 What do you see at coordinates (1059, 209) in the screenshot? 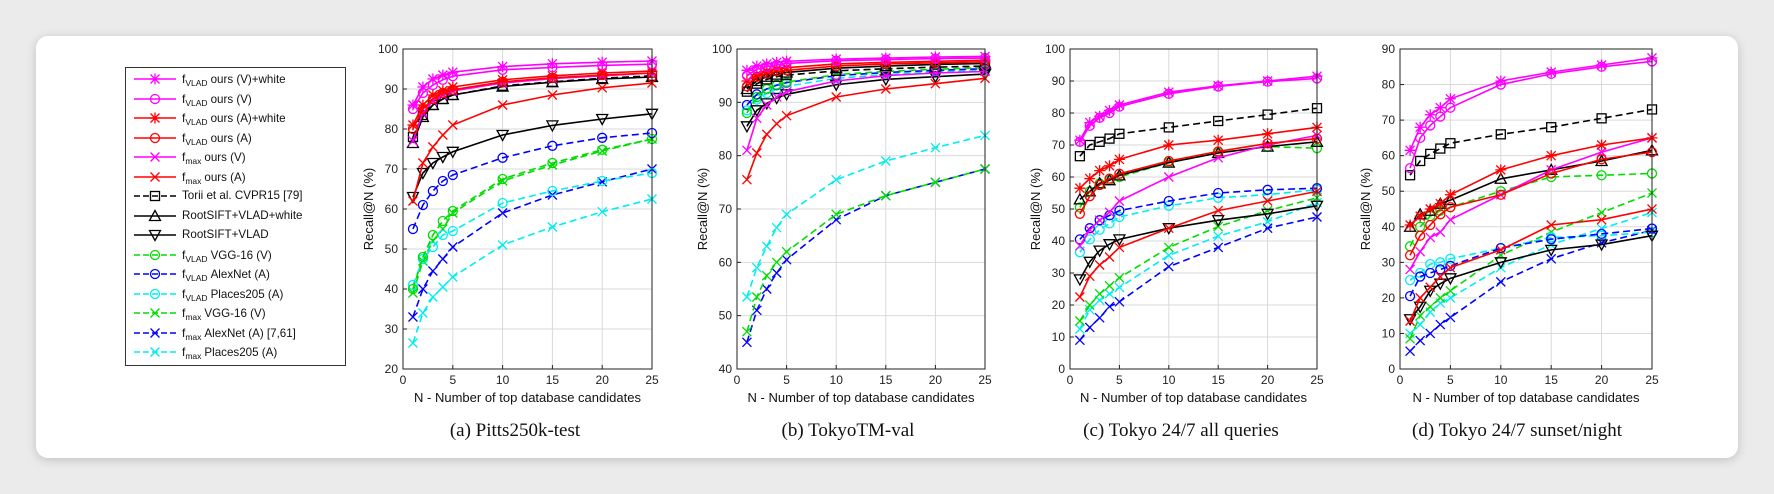
I see `y-tick-label: 50` at bounding box center [1059, 209].